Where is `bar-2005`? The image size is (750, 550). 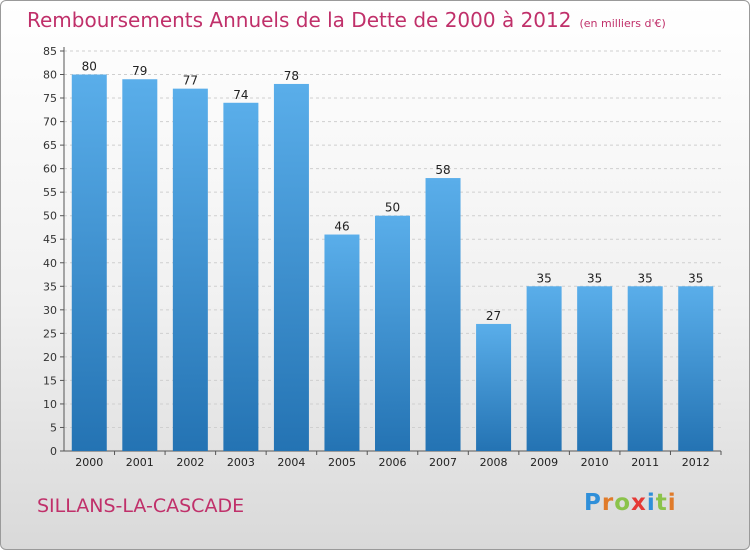
bar-2005 is located at coordinates (342, 342).